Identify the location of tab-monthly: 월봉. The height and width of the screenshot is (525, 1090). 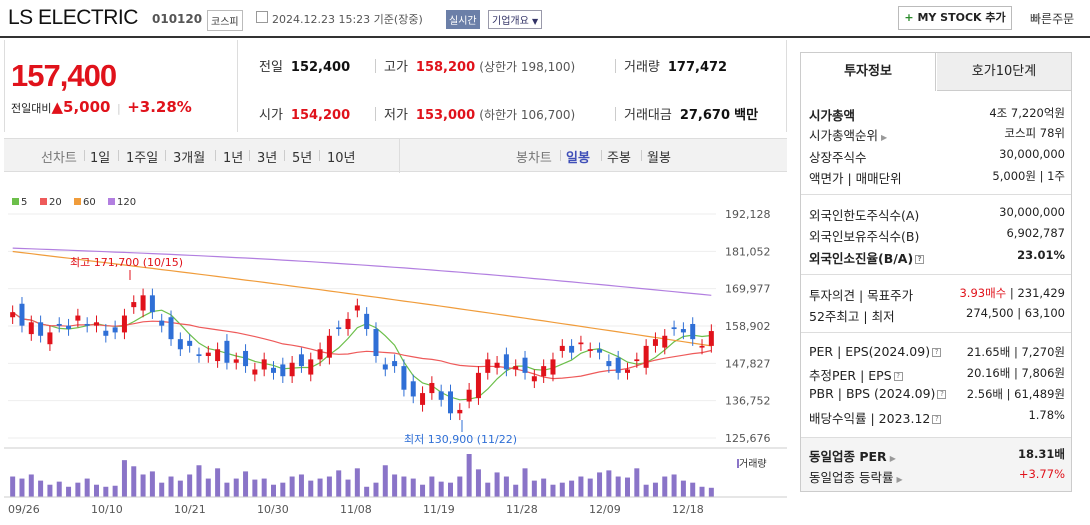
(659, 158).